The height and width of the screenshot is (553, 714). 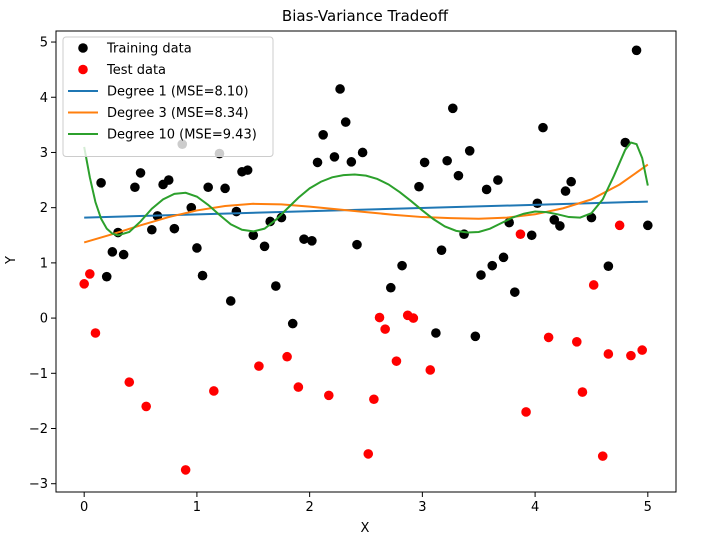 I want to click on legend-label: Degree 10 (MSE=9.43), so click(x=182, y=135).